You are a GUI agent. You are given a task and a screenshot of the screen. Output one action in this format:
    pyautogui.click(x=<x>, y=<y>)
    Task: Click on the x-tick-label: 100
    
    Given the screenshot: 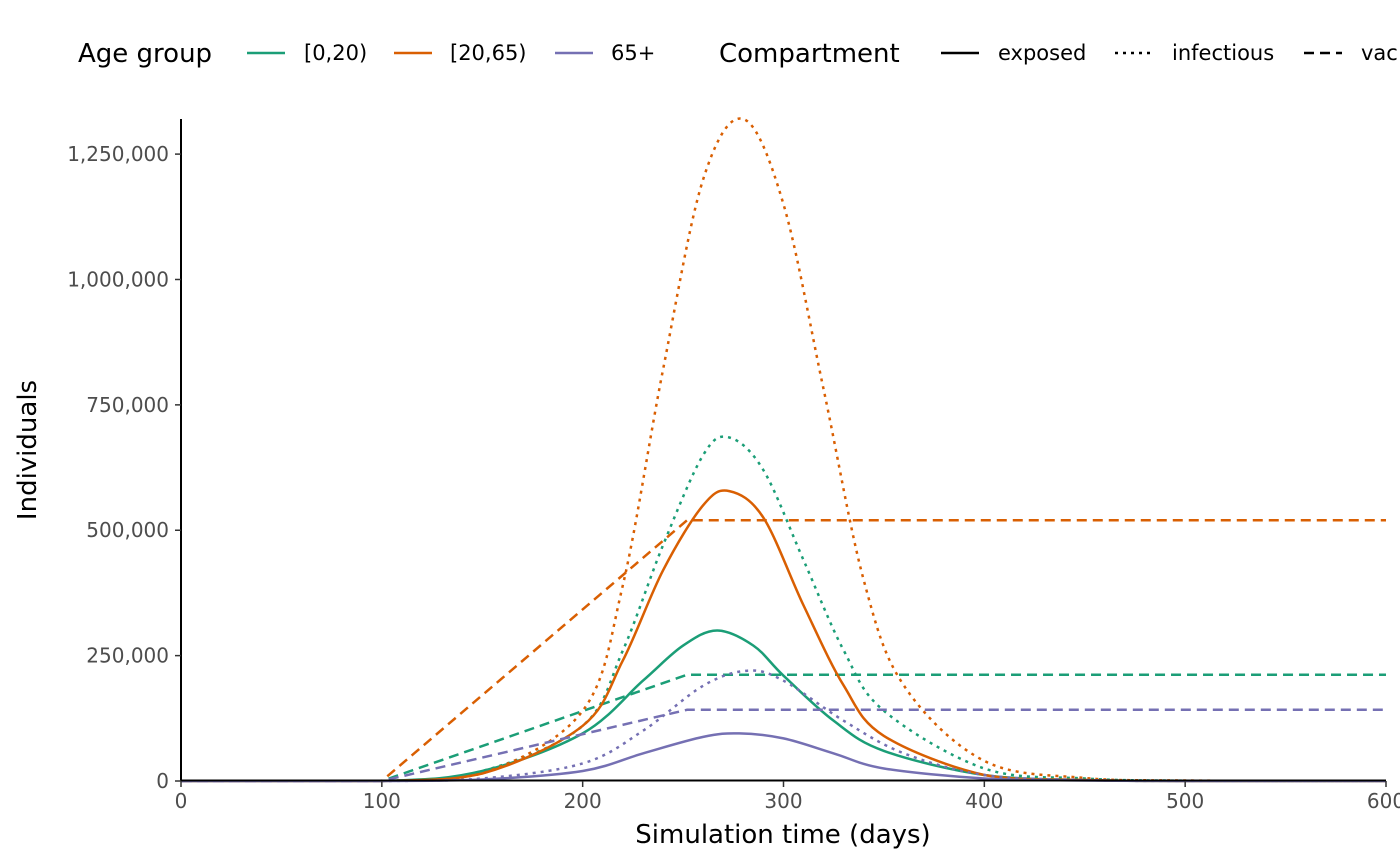 What is the action you would take?
    pyautogui.click(x=382, y=801)
    